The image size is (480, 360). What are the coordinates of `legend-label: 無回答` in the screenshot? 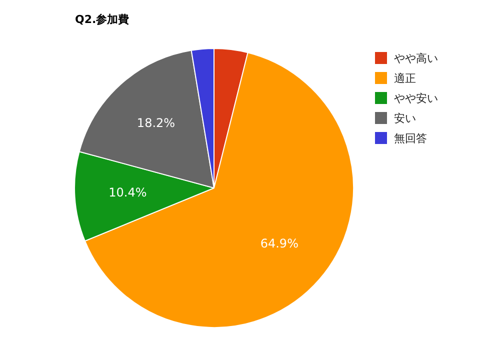 It's located at (410, 138).